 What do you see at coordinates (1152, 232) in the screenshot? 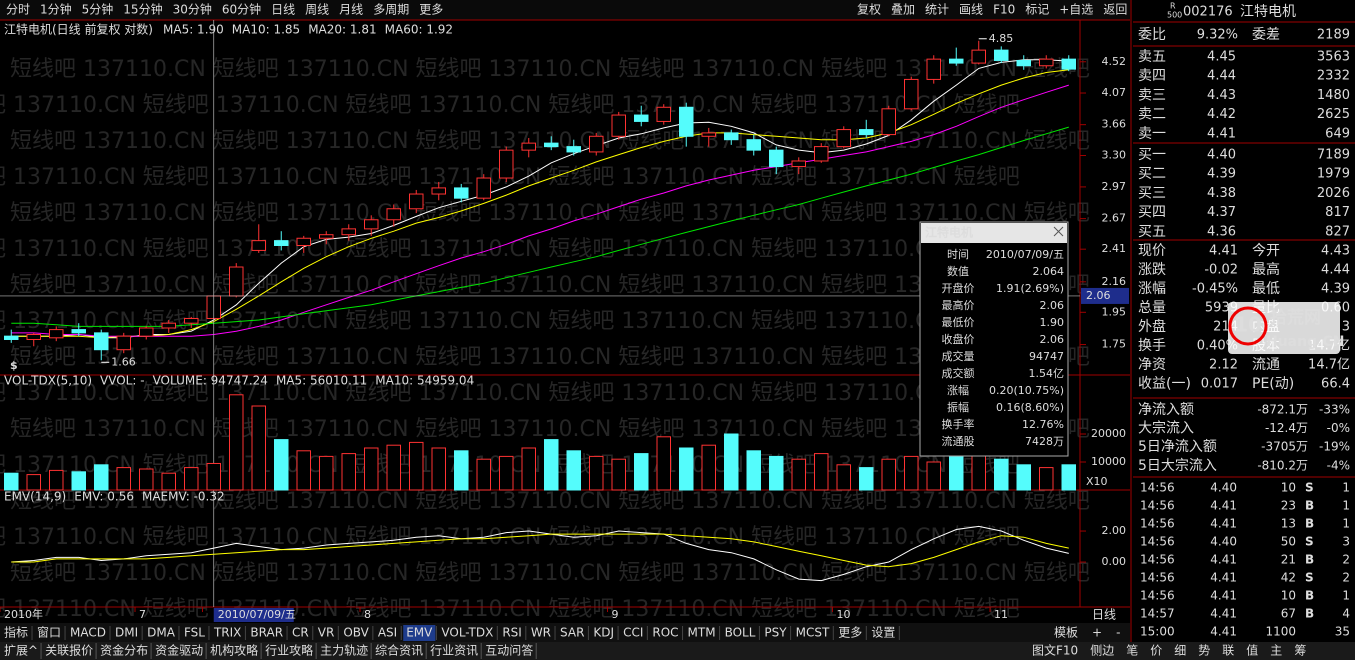
I see `order-label: 买五` at bounding box center [1152, 232].